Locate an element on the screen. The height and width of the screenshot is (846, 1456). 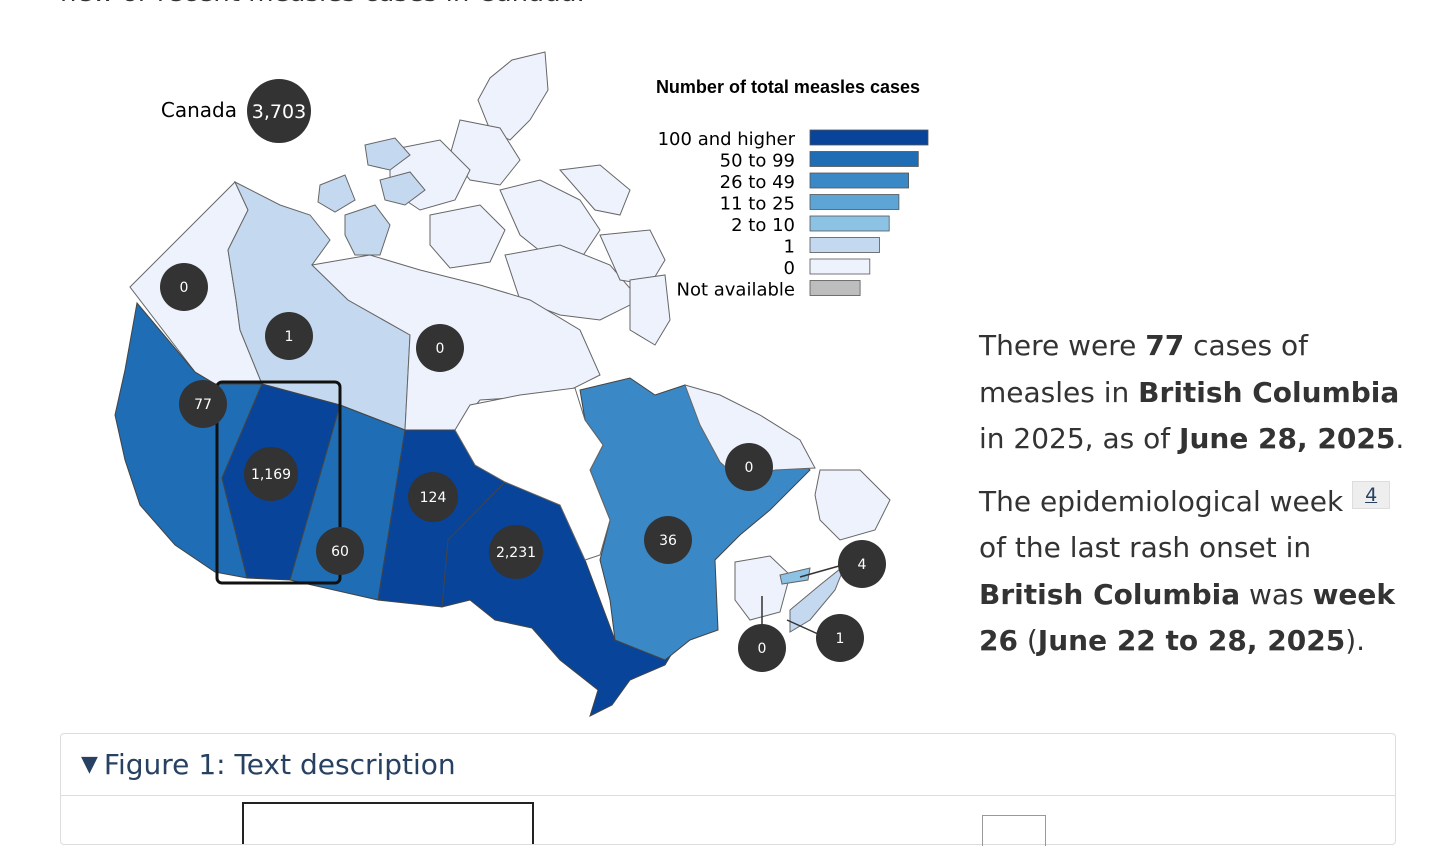
hudson-bay is located at coordinates (532, 474).